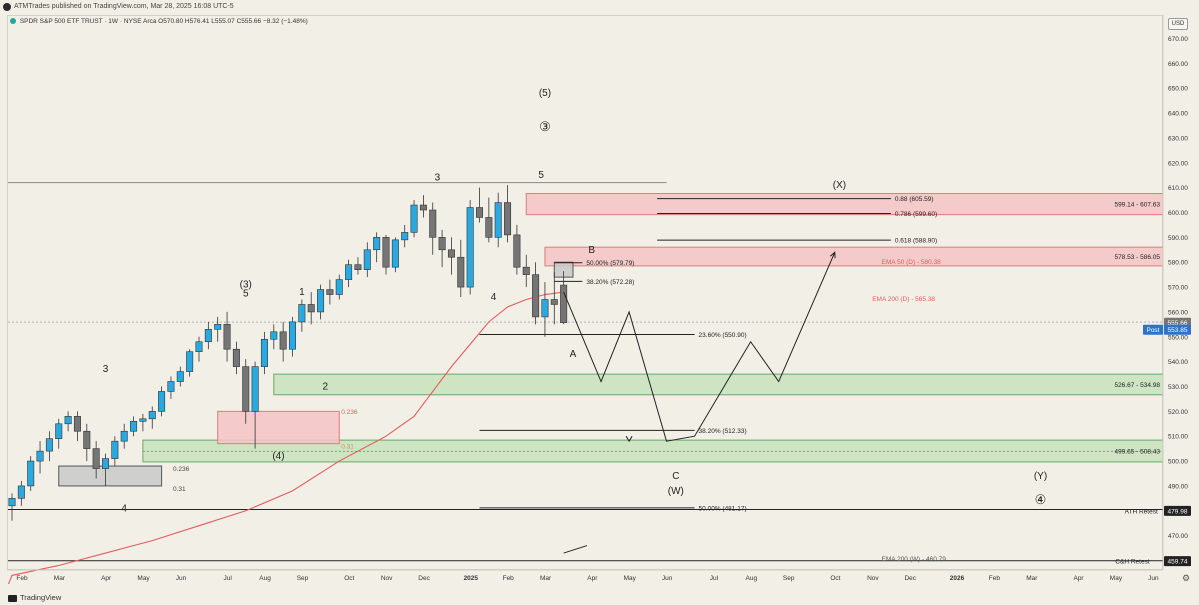 Image resolution: width=1199 pixels, height=605 pixels. Describe the element at coordinates (471, 578) in the screenshot. I see `x-tick-11: 2025` at that location.